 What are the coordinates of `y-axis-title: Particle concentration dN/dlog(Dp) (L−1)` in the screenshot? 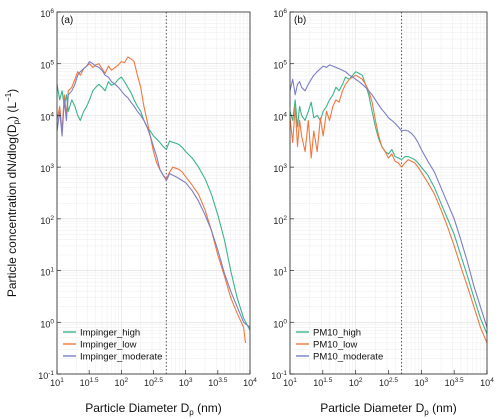 It's located at (12, 193).